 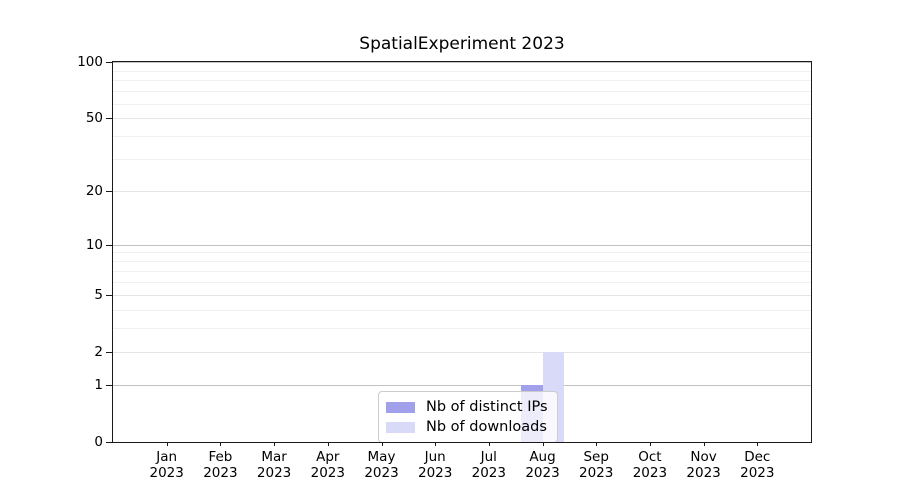 I want to click on x-tick-month: Jan, so click(x=167, y=457).